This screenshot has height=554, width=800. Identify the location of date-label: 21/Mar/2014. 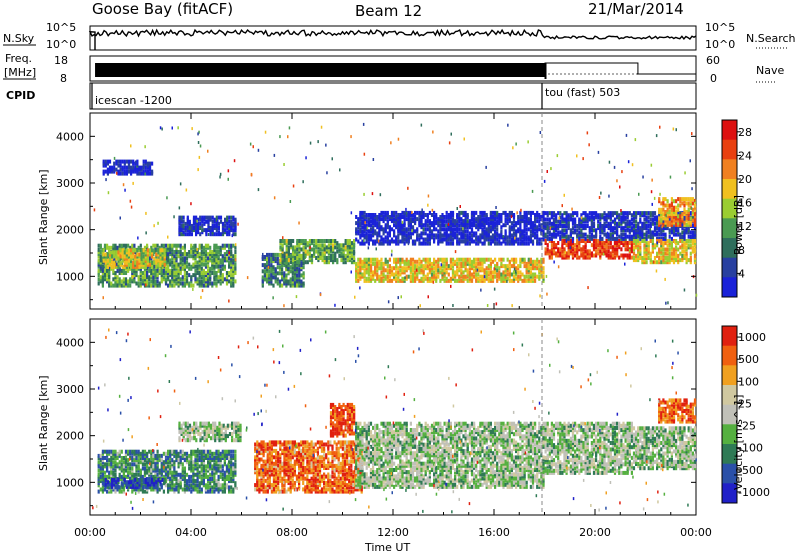
(636, 9).